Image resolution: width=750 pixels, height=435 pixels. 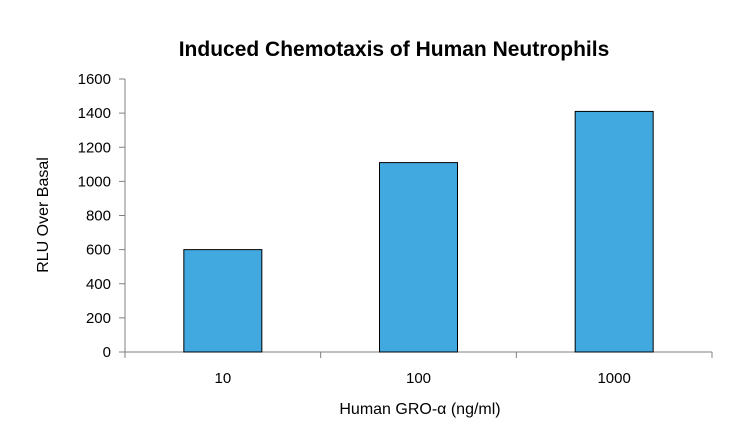 What do you see at coordinates (613, 378) in the screenshot?
I see `x-tick-label: 1000` at bounding box center [613, 378].